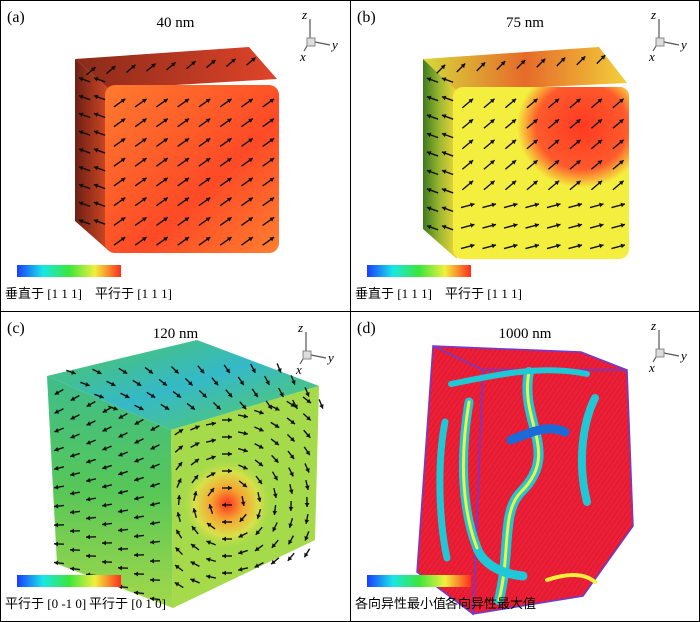  What do you see at coordinates (366, 328) in the screenshot?
I see `panel-label: (d)` at bounding box center [366, 328].